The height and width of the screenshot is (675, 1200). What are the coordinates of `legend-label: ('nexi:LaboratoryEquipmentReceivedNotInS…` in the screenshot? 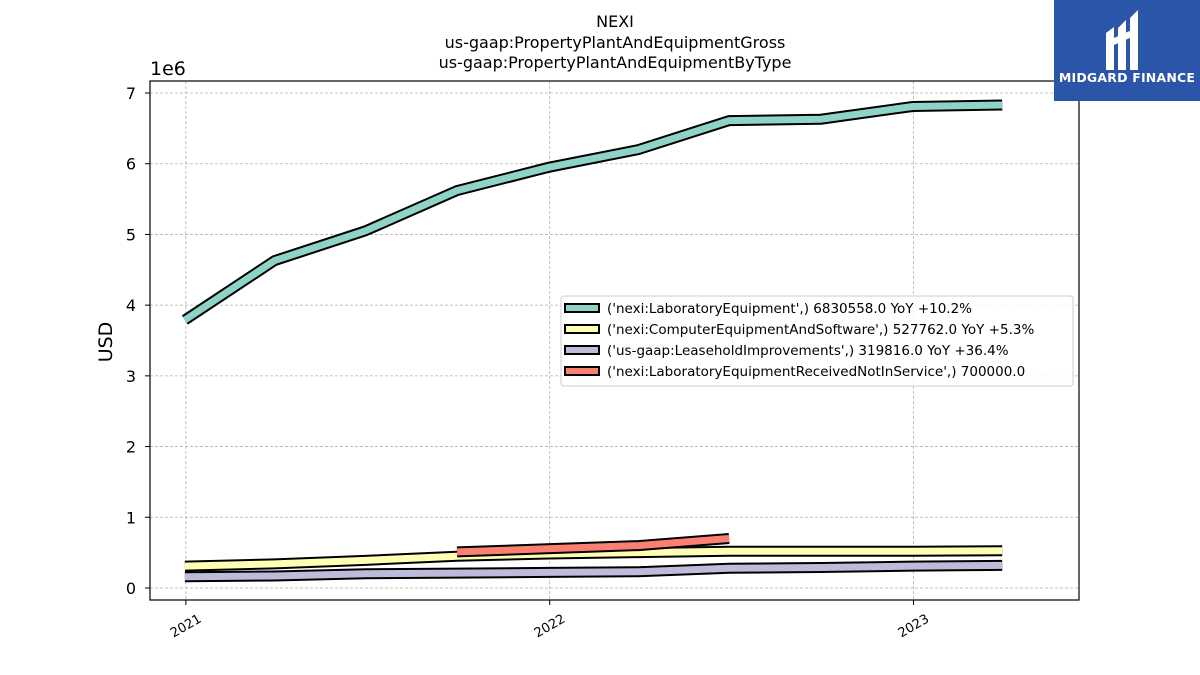 It's located at (816, 372).